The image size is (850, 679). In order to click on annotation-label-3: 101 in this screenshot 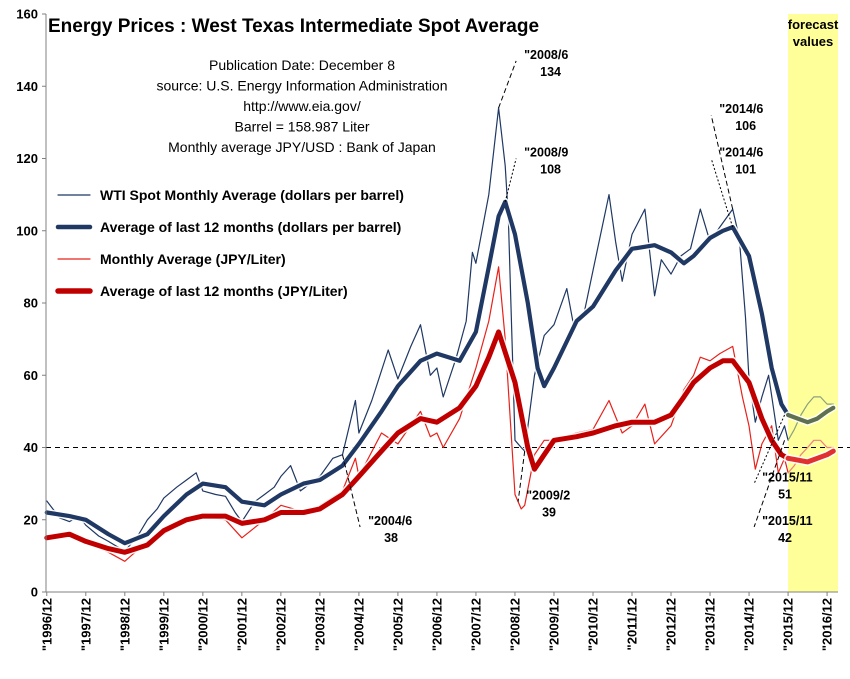, I will do `click(745, 170)`.